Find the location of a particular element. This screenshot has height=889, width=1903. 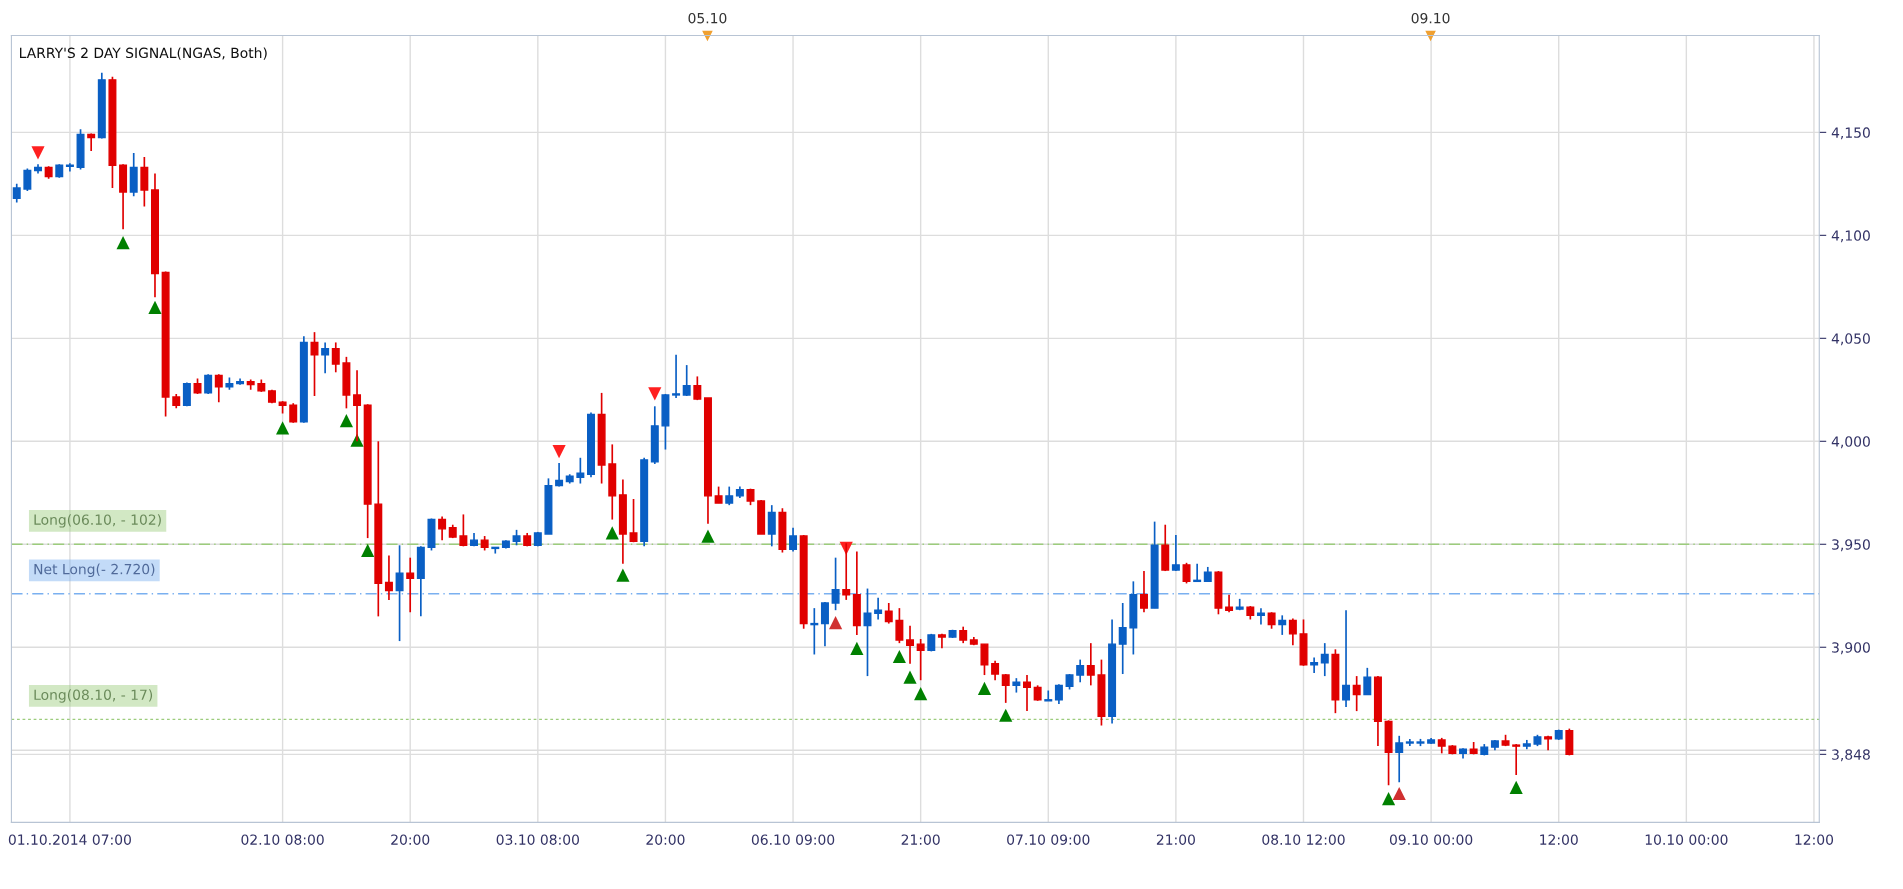

y-tick-label: 4,100 is located at coordinates (1850, 236).